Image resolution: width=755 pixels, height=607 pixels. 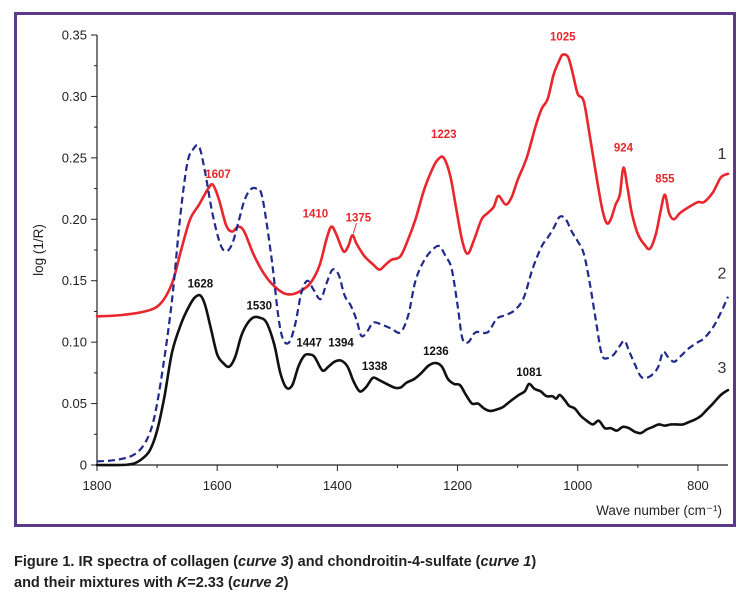 I want to click on caption-part: =2.33 (, so click(x=210, y=583).